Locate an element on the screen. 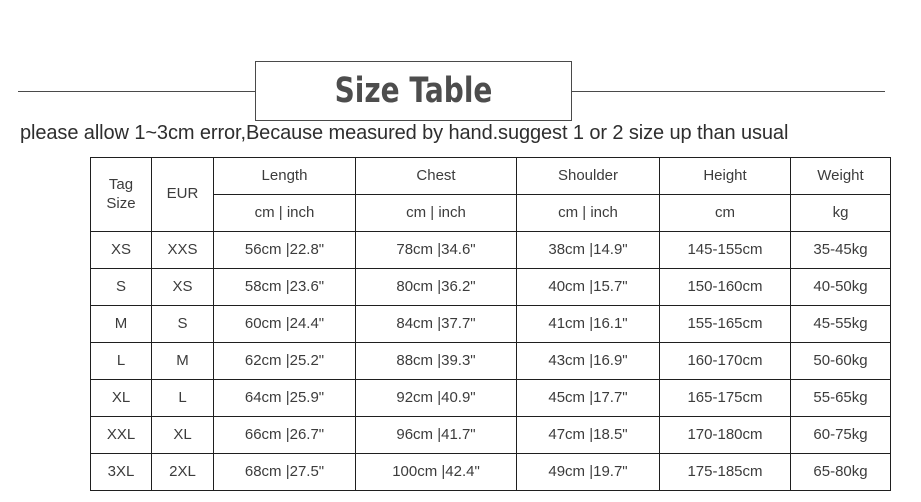 The height and width of the screenshot is (502, 921). header-tag-size: Tag Size is located at coordinates (121, 194).